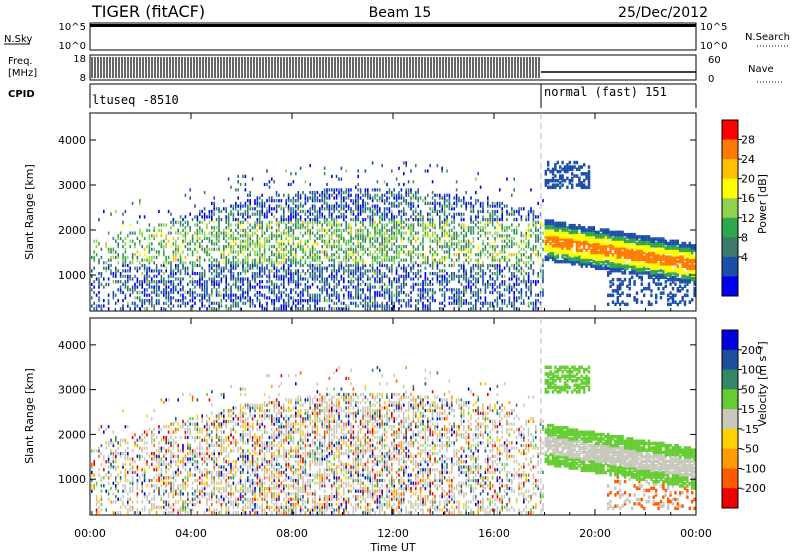 This screenshot has height=554, width=800. What do you see at coordinates (20, 61) in the screenshot?
I see `freq-label: Freq.` at bounding box center [20, 61].